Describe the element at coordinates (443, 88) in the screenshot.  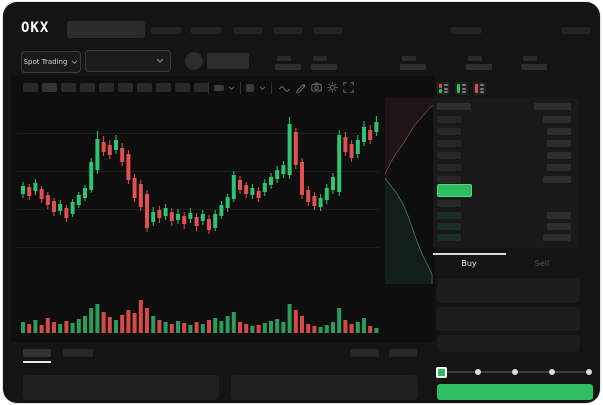
I see `orderbook-view-both-icon` at that location.